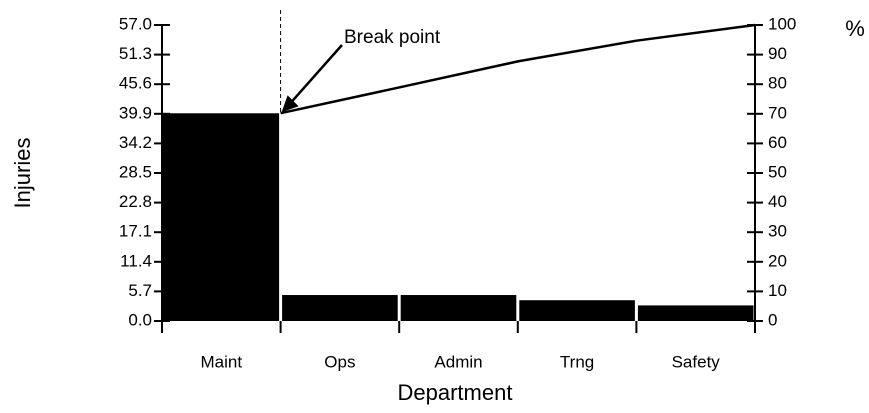 Image resolution: width=869 pixels, height=413 pixels. What do you see at coordinates (135, 83) in the screenshot?
I see `y-tick-label: 45.6` at bounding box center [135, 83].